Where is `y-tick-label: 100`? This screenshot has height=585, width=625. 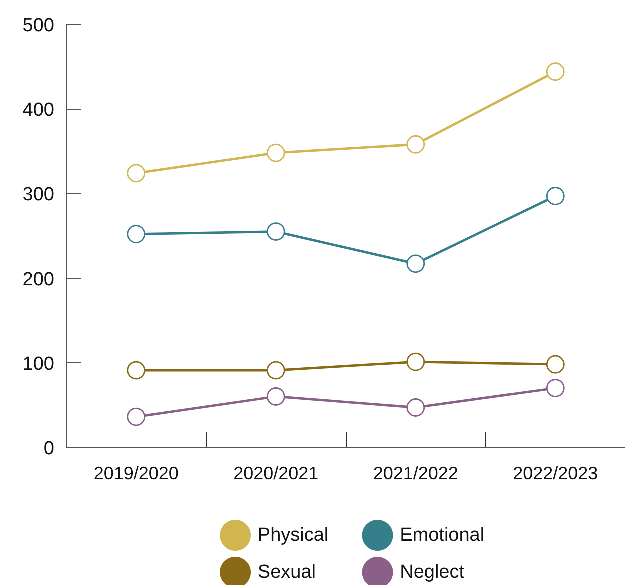
y-tick-label: 100 is located at coordinates (38, 364).